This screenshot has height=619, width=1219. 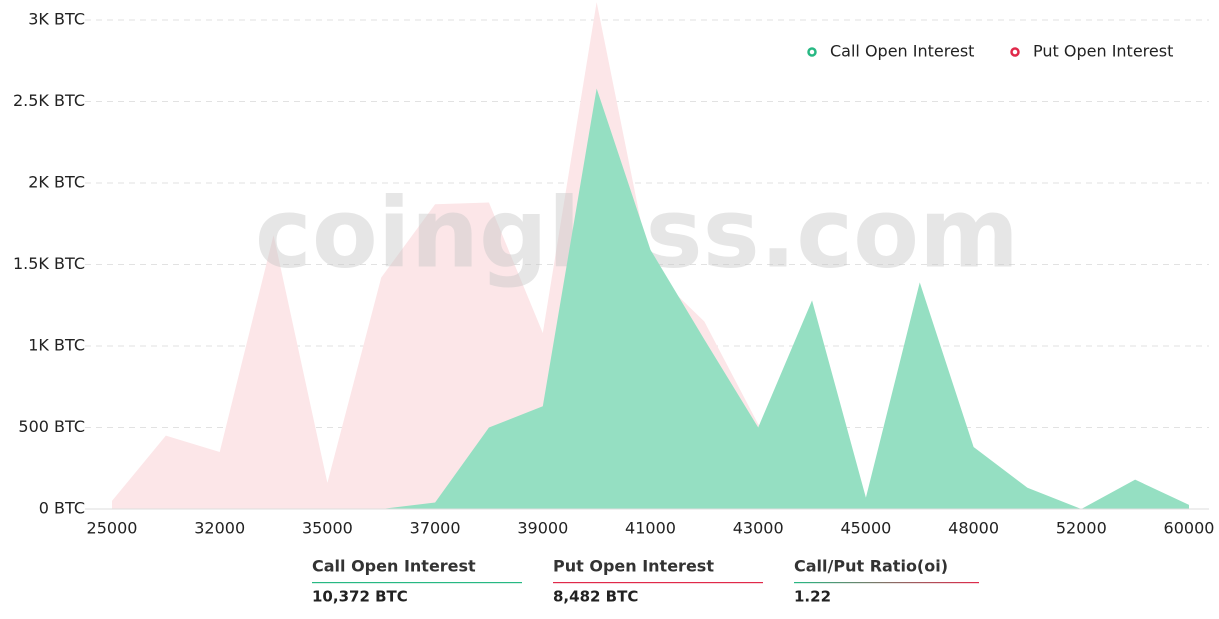 I want to click on x-tick-label: 45000, so click(x=865, y=528).